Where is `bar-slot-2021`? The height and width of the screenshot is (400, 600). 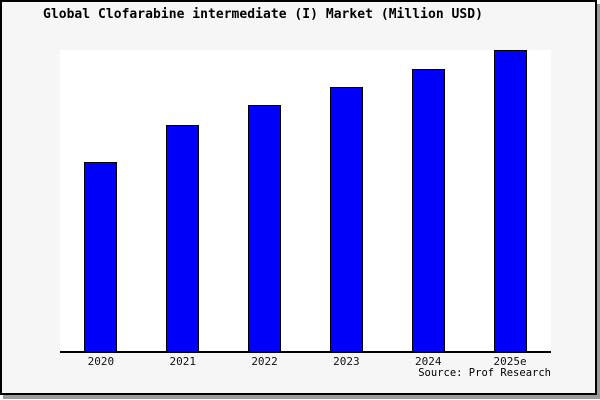
bar-slot-2021 is located at coordinates (183, 200).